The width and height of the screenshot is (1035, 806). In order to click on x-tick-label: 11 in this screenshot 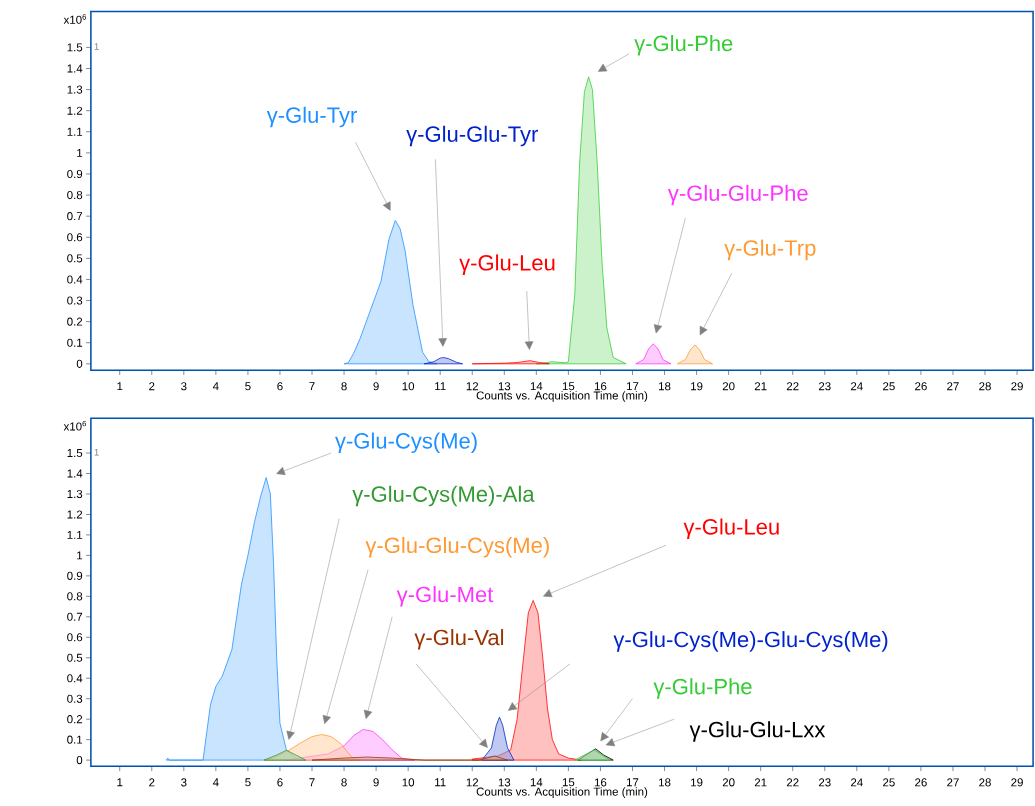, I will do `click(440, 782)`.